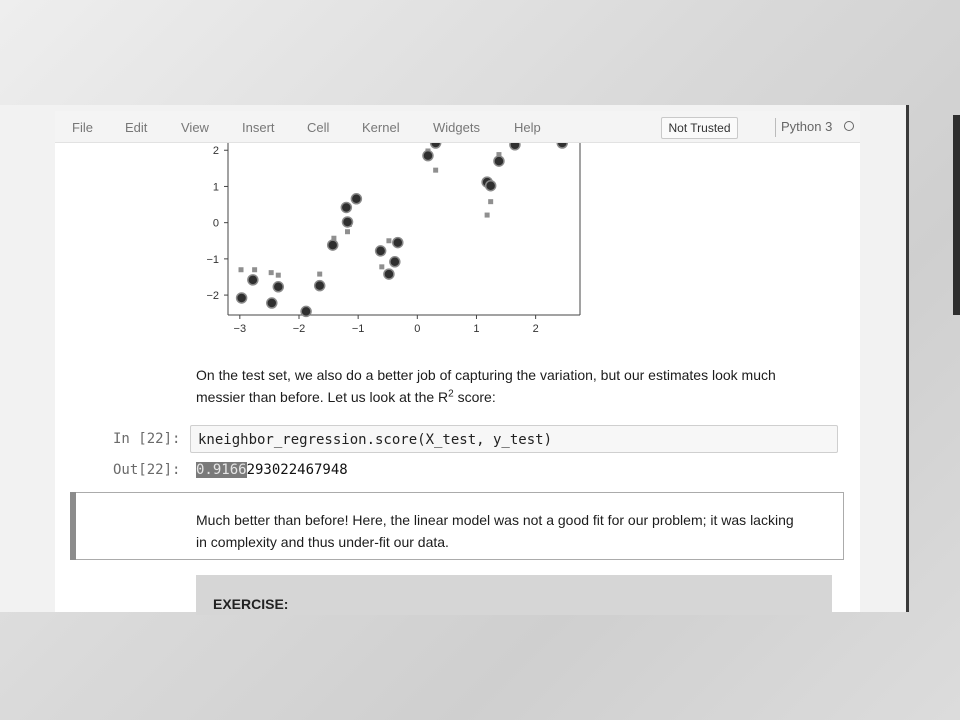  I want to click on selected-text: 0.9166, so click(221, 470).